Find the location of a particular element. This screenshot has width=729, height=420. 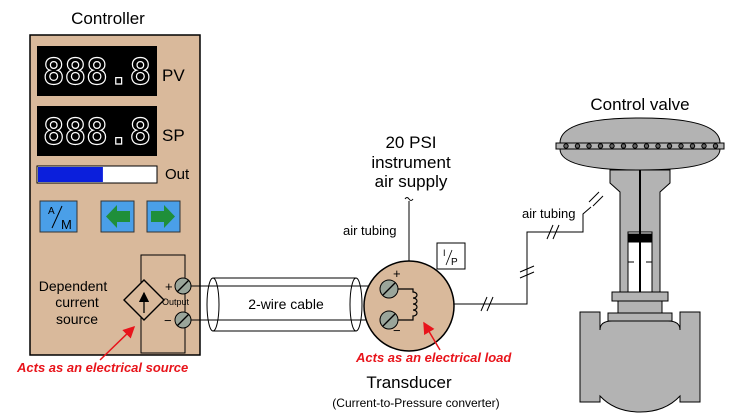

transducer-title: Transducer is located at coordinates (409, 382).